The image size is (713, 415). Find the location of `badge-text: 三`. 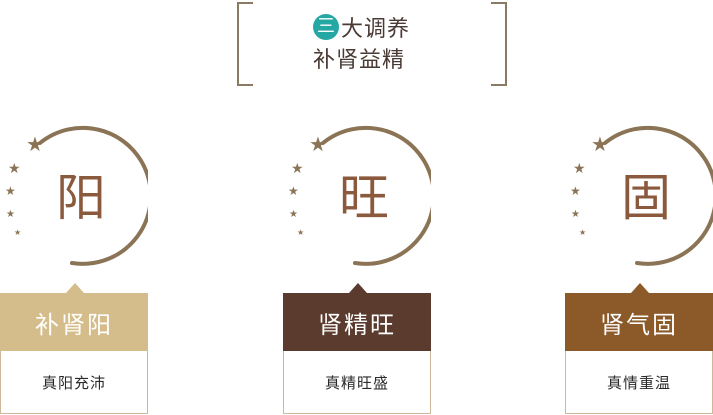

badge-text: 三 is located at coordinates (326, 26).